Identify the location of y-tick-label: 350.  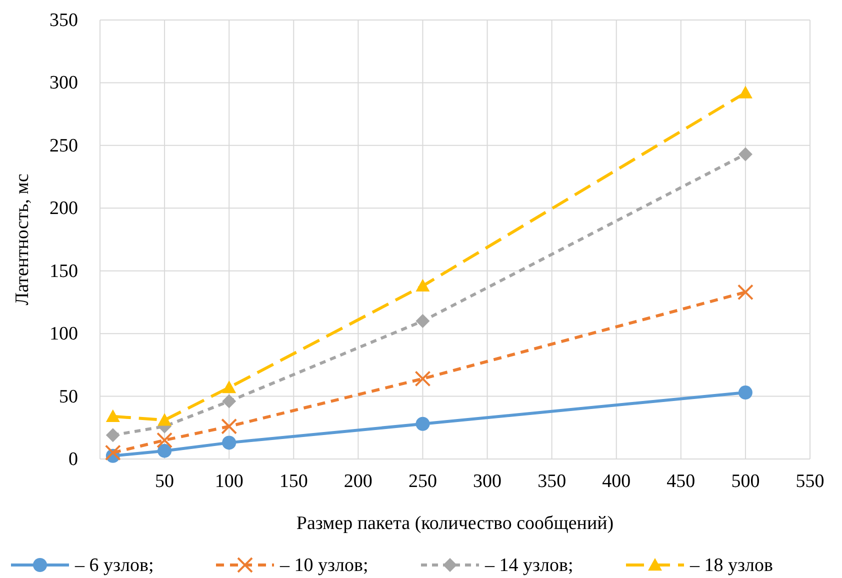
(64, 20).